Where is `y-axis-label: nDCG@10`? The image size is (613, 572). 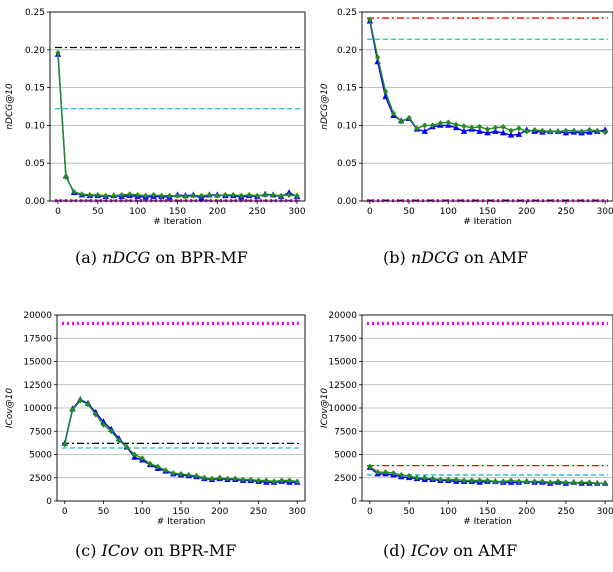 y-axis-label: nDCG@10 is located at coordinates (325, 106).